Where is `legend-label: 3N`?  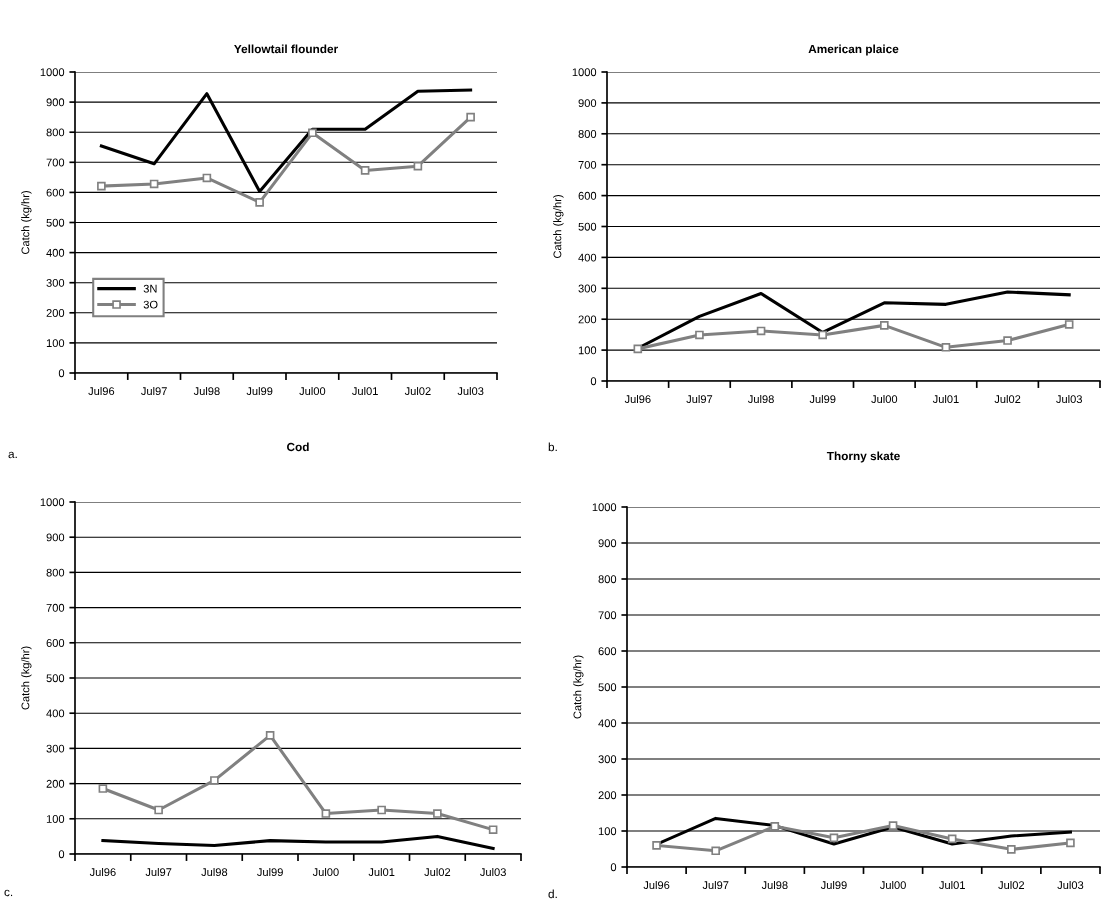
legend-label: 3N is located at coordinates (150, 288).